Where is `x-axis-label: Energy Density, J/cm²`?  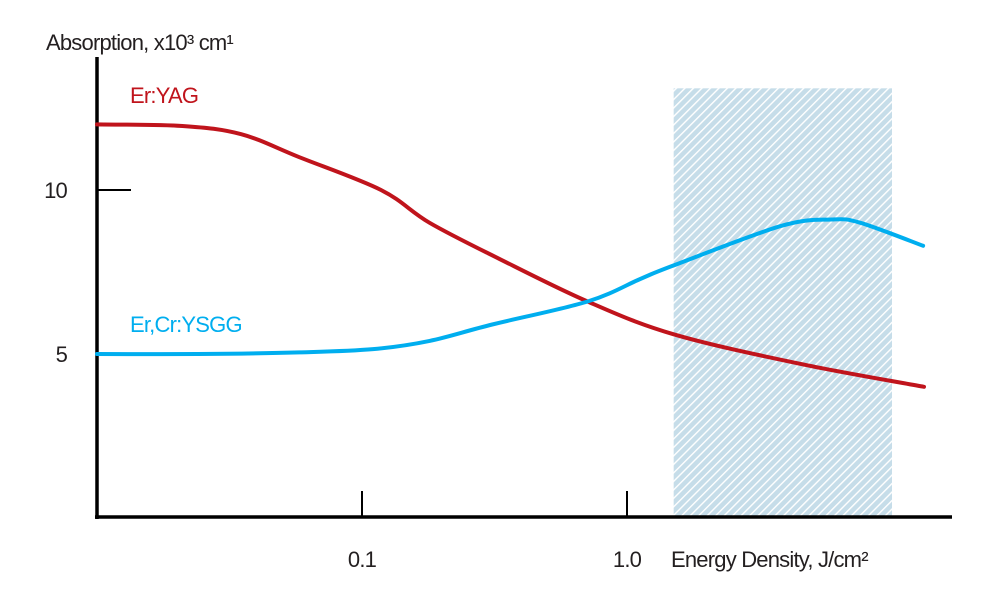 x-axis-label: Energy Density, J/cm² is located at coordinates (769, 559).